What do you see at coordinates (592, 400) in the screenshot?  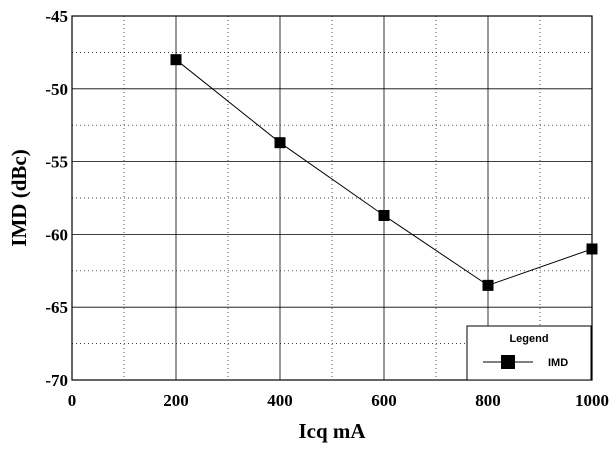 I see `x-tick-label: 1000` at bounding box center [592, 400].